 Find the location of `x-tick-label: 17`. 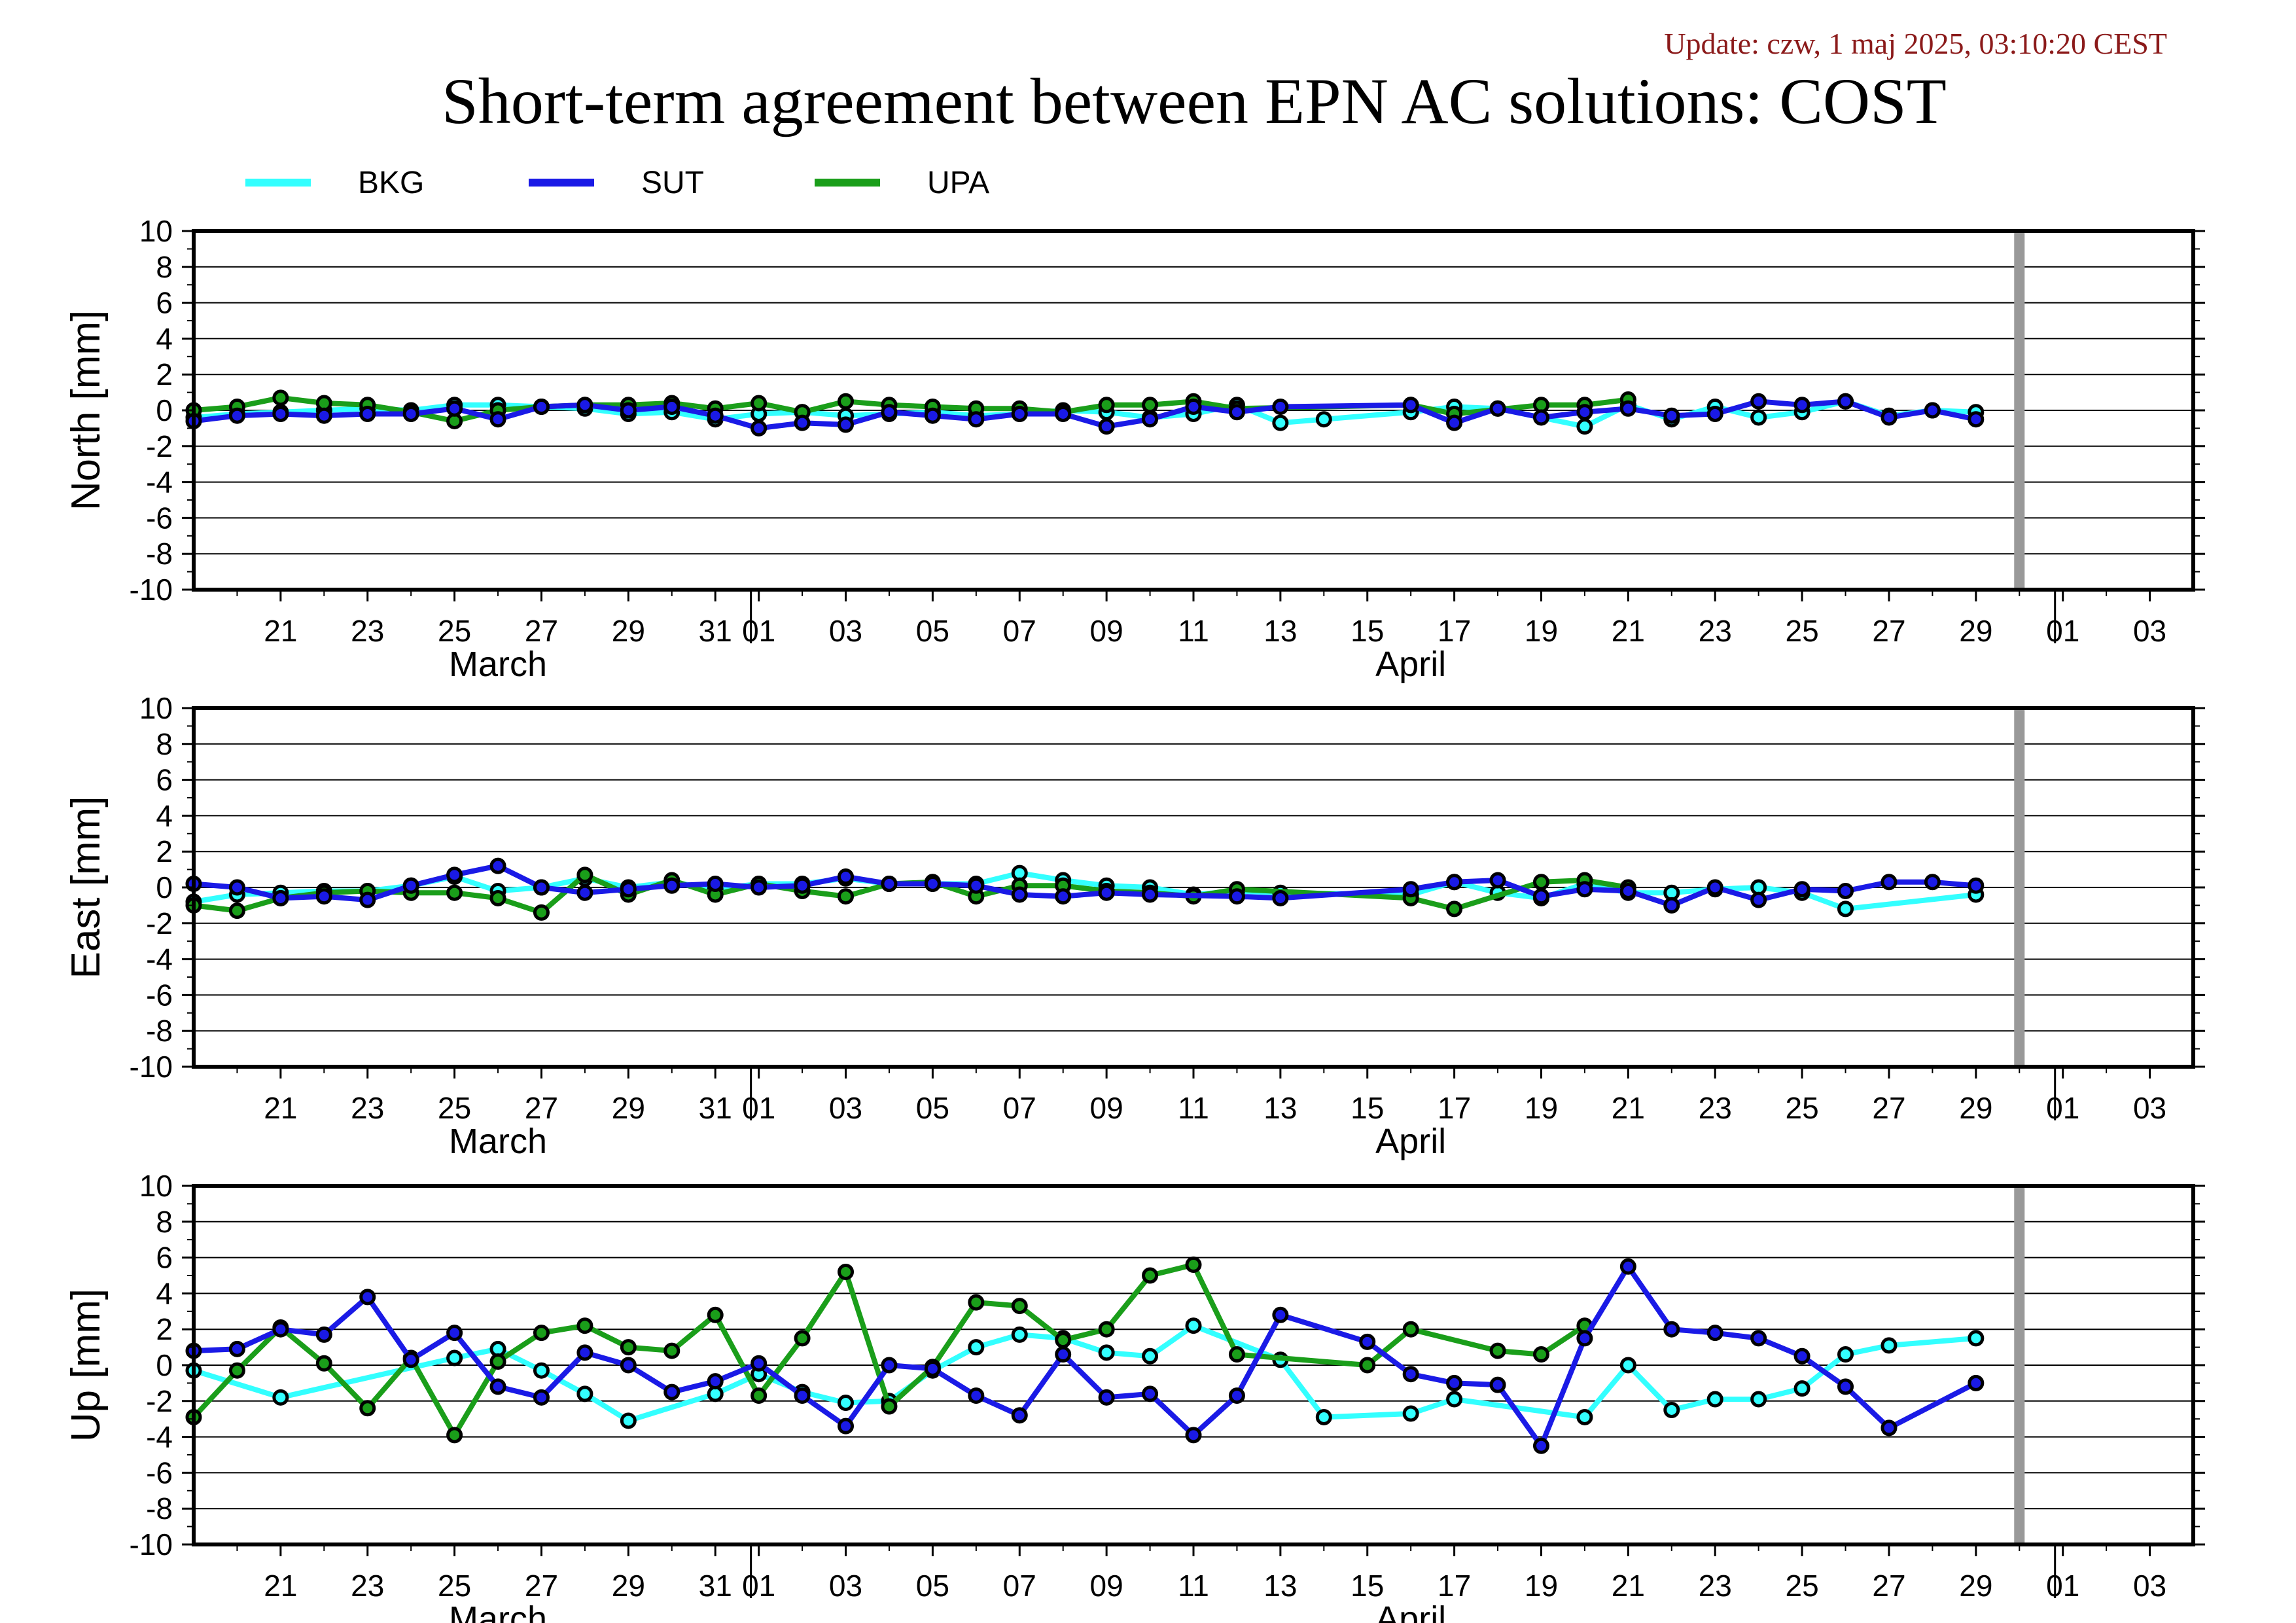

x-tick-label: 17 is located at coordinates (1454, 1586).